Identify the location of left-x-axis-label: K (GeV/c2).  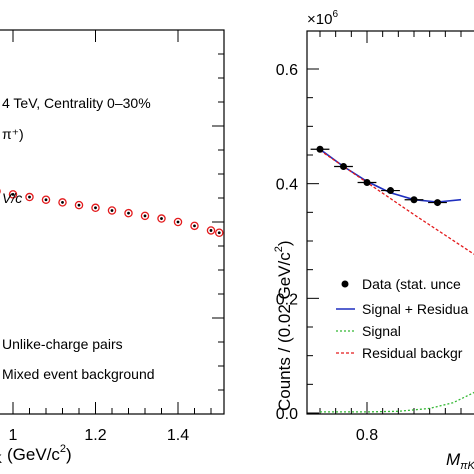
(36, 454).